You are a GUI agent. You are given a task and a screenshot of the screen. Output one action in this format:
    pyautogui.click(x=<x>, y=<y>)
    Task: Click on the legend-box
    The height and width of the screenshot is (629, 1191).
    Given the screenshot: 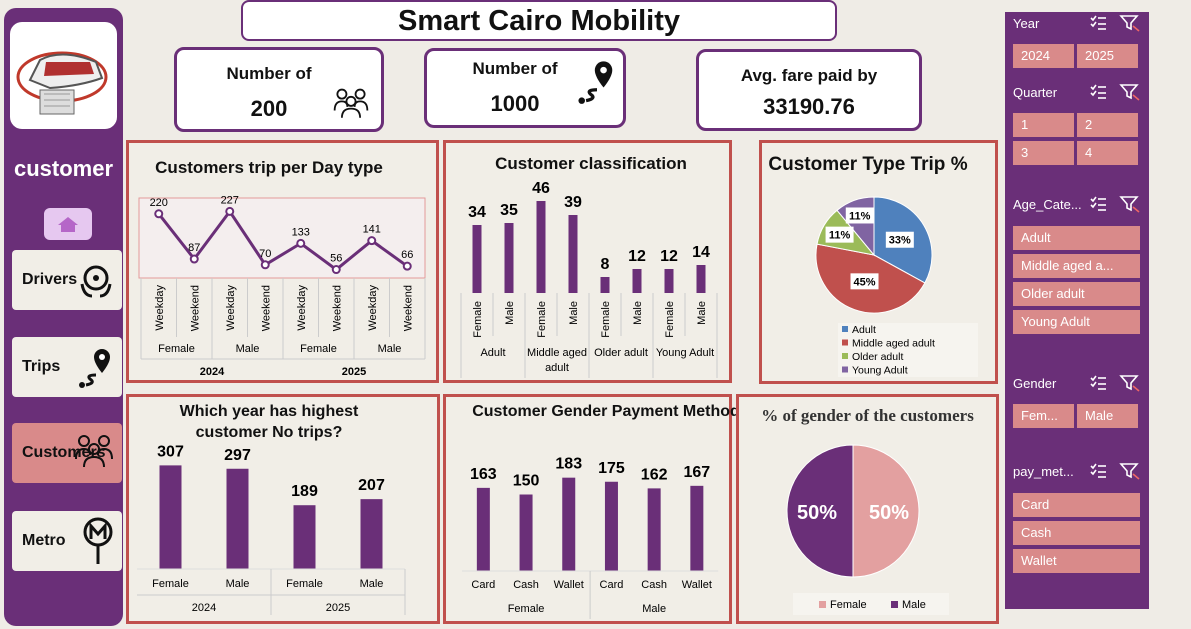 What is the action you would take?
    pyautogui.click(x=908, y=350)
    